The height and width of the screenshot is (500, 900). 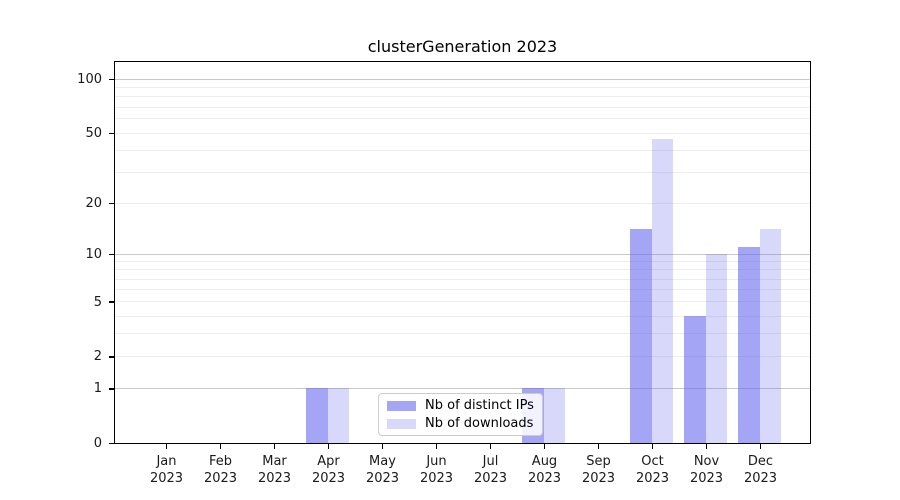 What do you see at coordinates (317, 415) in the screenshot?
I see `bar-apr-series0` at bounding box center [317, 415].